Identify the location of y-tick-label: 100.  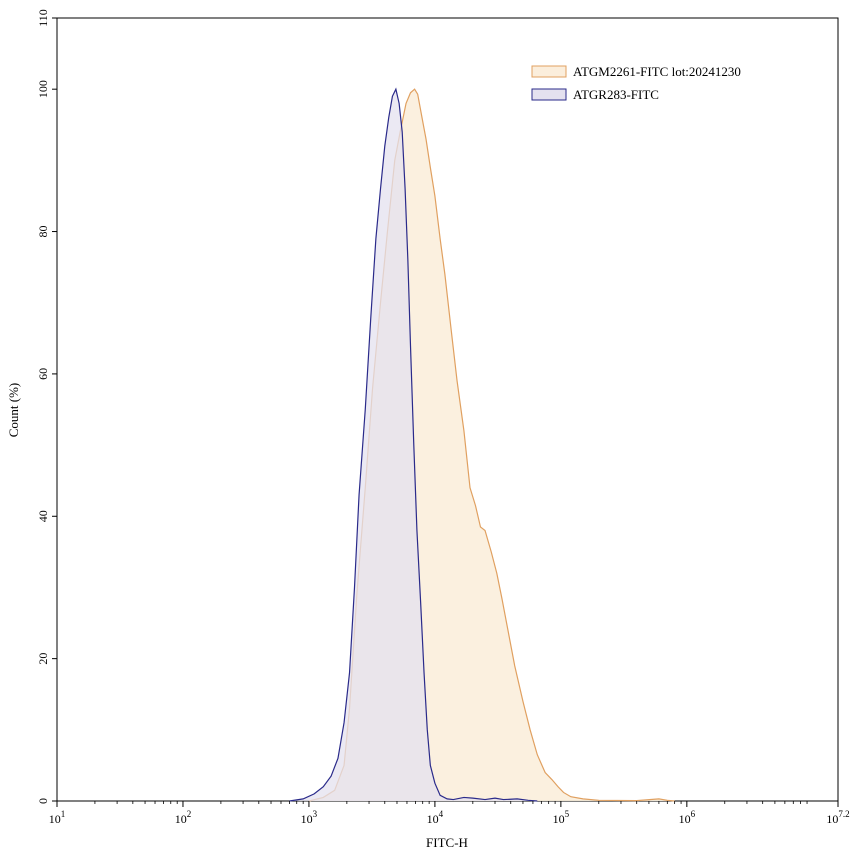
(43, 89).